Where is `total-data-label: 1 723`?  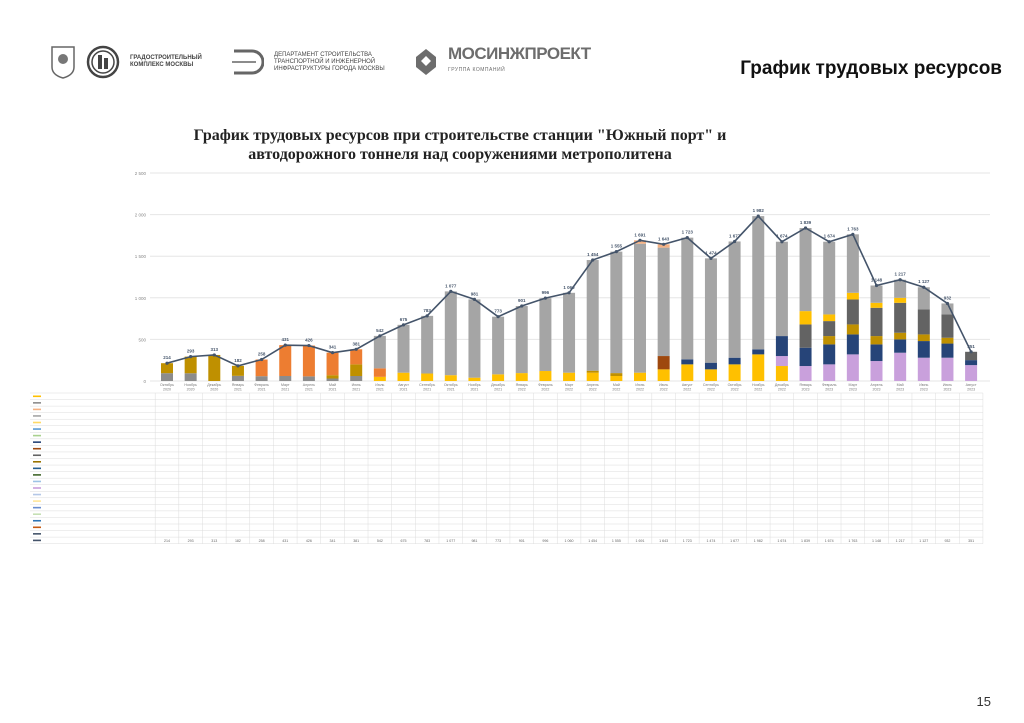
total-data-label: 1 723 is located at coordinates (688, 232).